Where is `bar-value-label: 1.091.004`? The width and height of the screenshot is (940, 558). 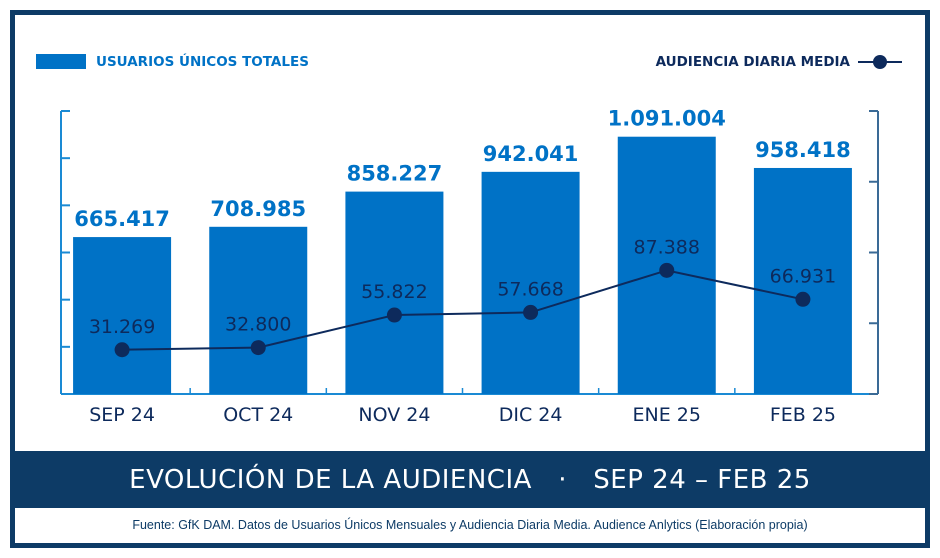 bar-value-label: 1.091.004 is located at coordinates (667, 119).